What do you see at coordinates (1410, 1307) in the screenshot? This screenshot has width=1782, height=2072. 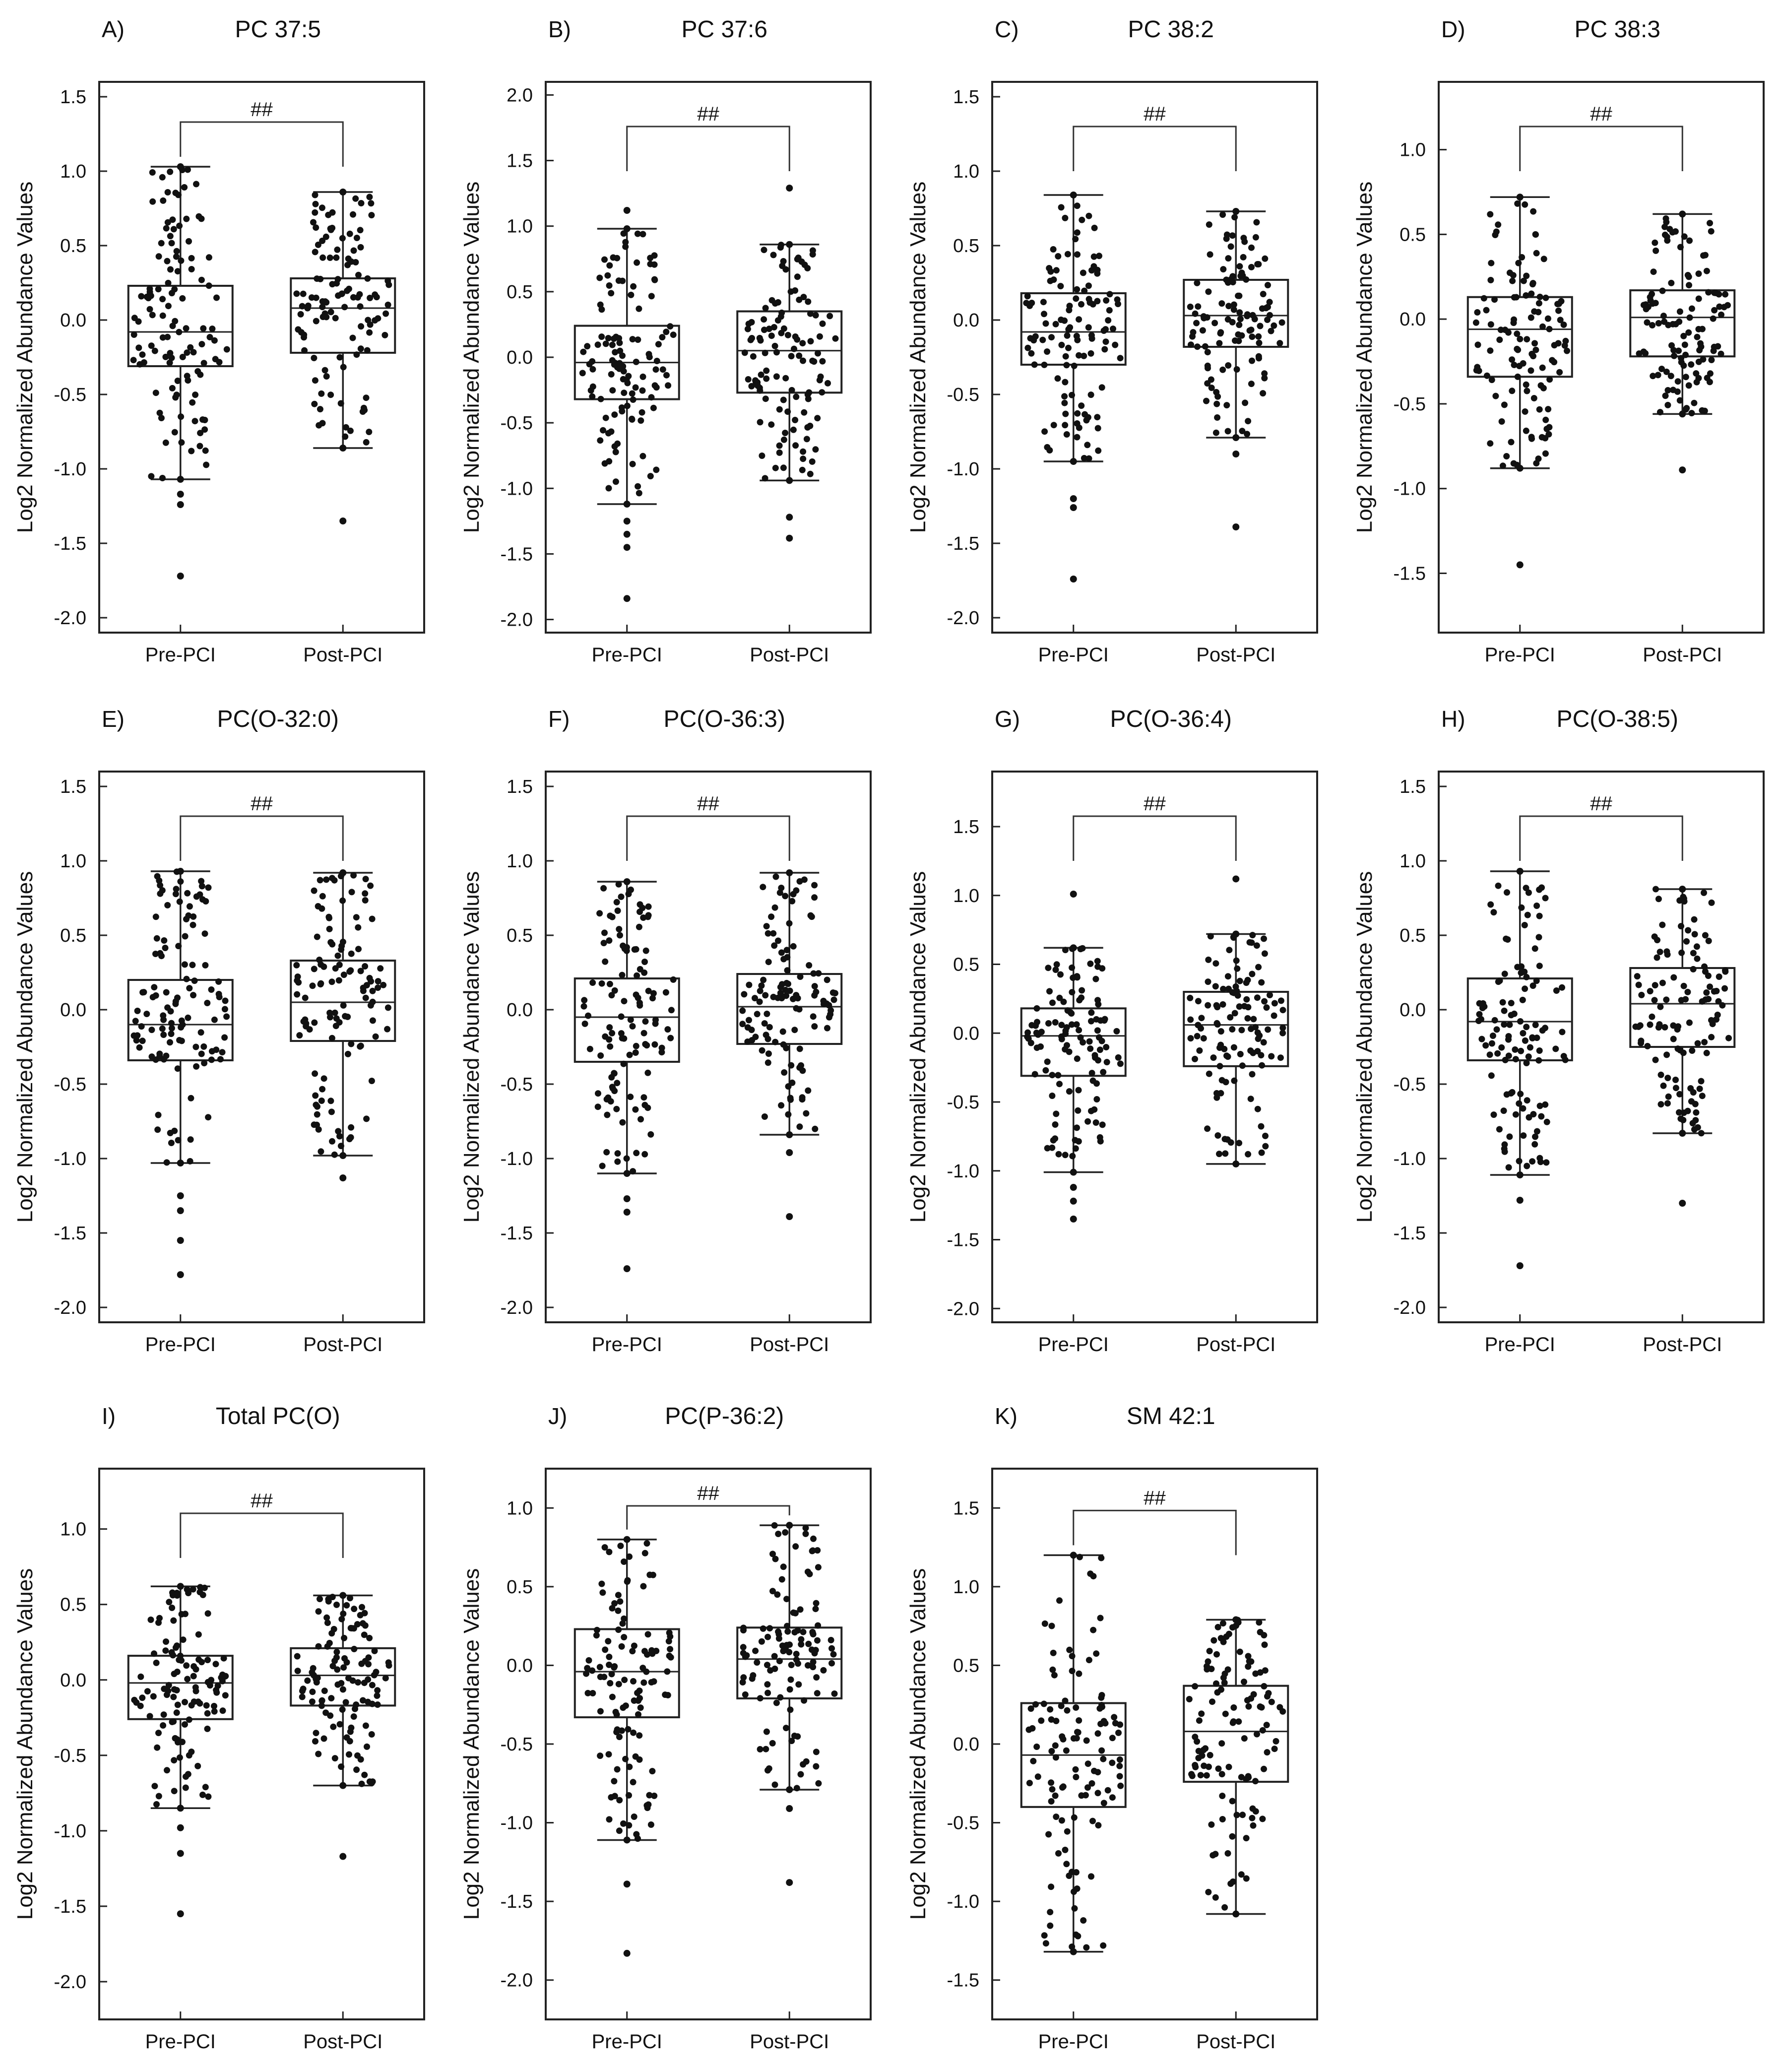 I see `y-tick-label: -2.0` at bounding box center [1410, 1307].